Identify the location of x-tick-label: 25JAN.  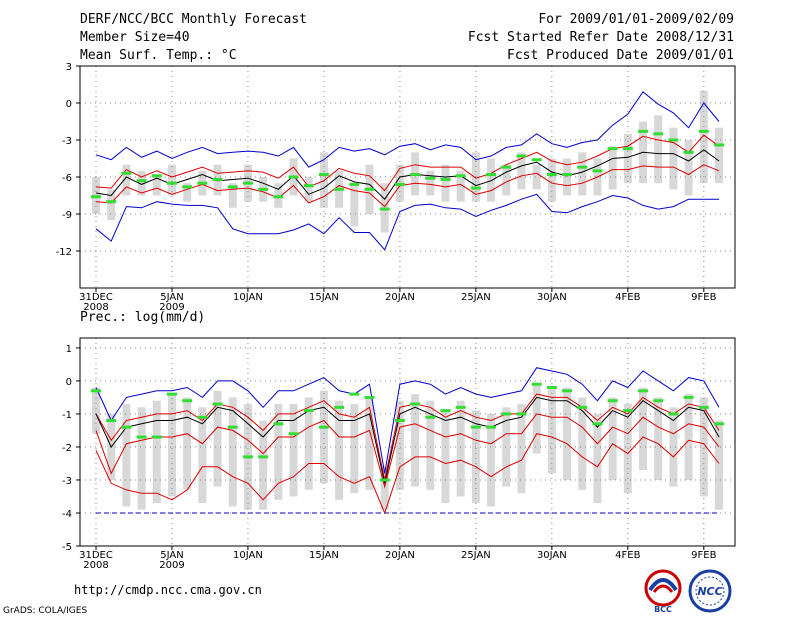
(476, 297).